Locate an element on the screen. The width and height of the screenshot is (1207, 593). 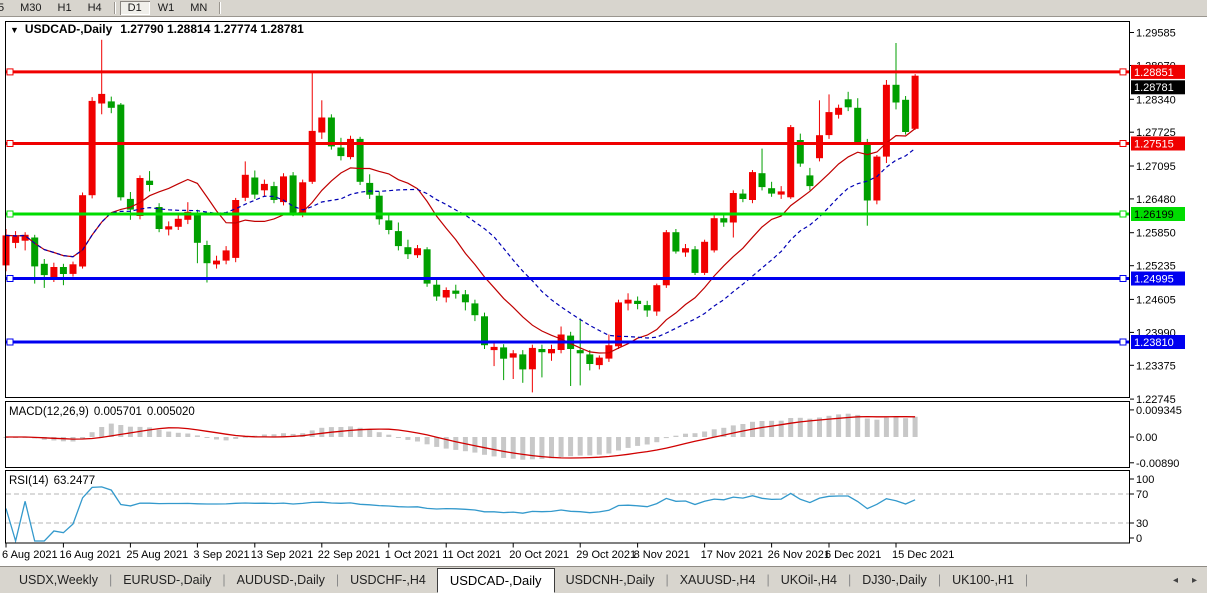
tab-usdcnh-daily: USDCNH-,Daily is located at coordinates (610, 580).